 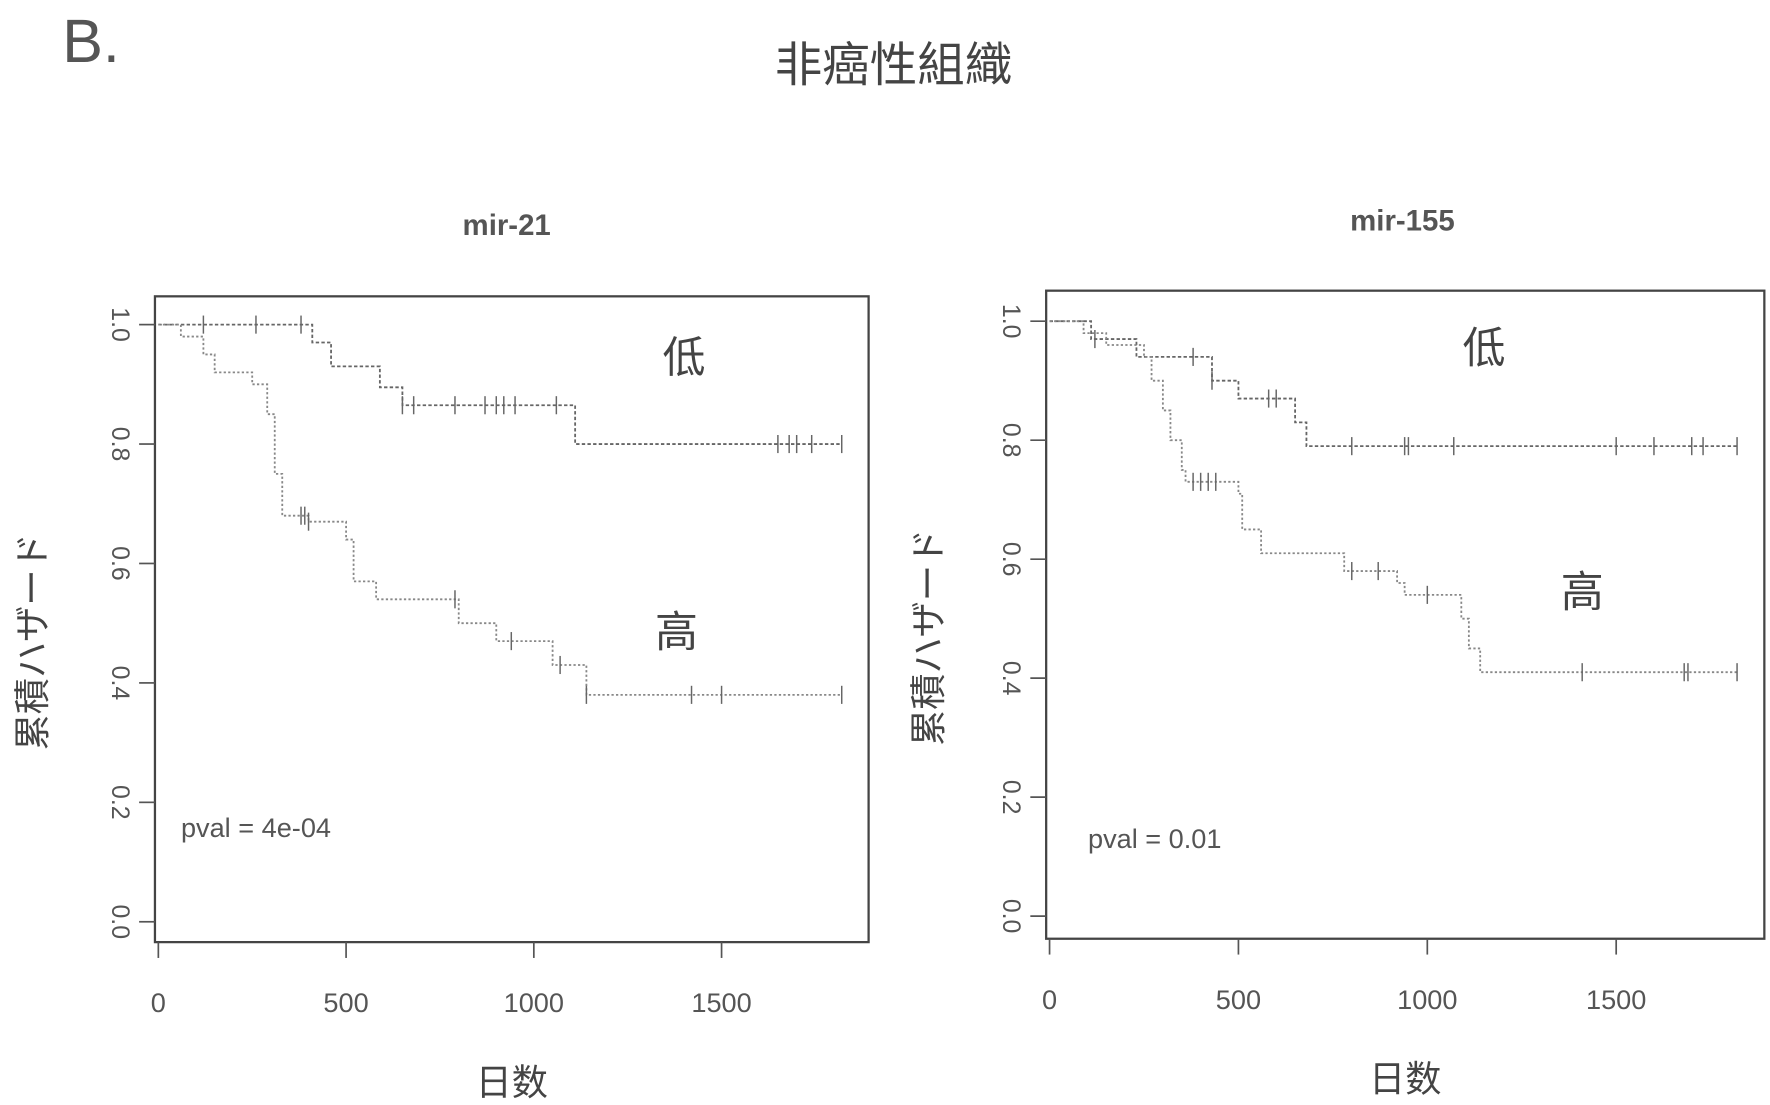 I want to click on panel-label: B., so click(x=91, y=41).